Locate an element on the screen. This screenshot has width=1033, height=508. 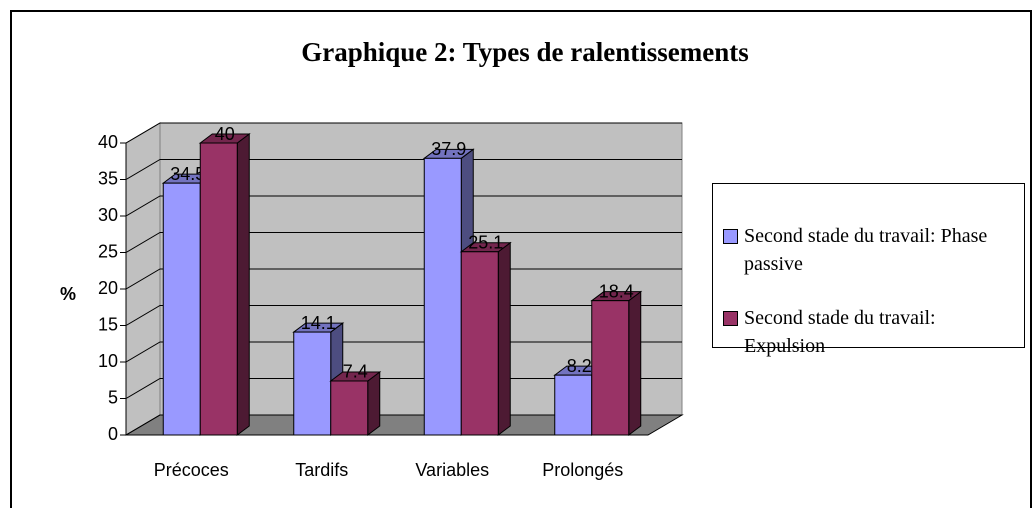
legend-label: Second stade du travail: Expulsion is located at coordinates (840, 332).